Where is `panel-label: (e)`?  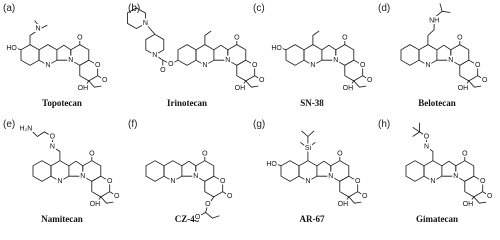
panel-label: (e) is located at coordinates (9, 124).